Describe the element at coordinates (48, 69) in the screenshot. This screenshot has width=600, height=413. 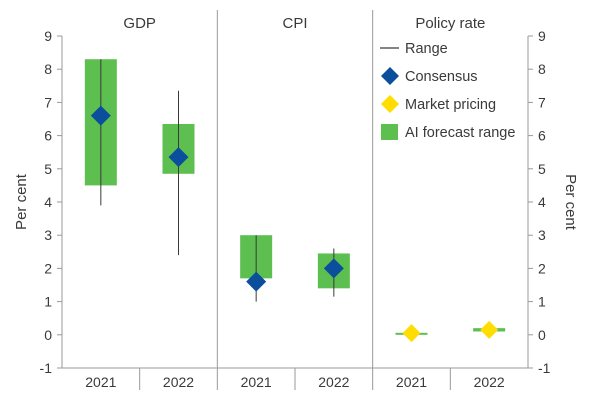
I see `y-tick-label-left: 8` at that location.